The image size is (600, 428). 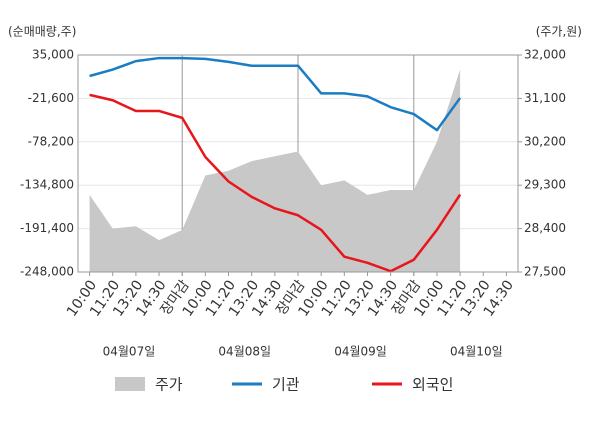 I want to click on y-tick-label: -21,600, so click(x=51, y=98).